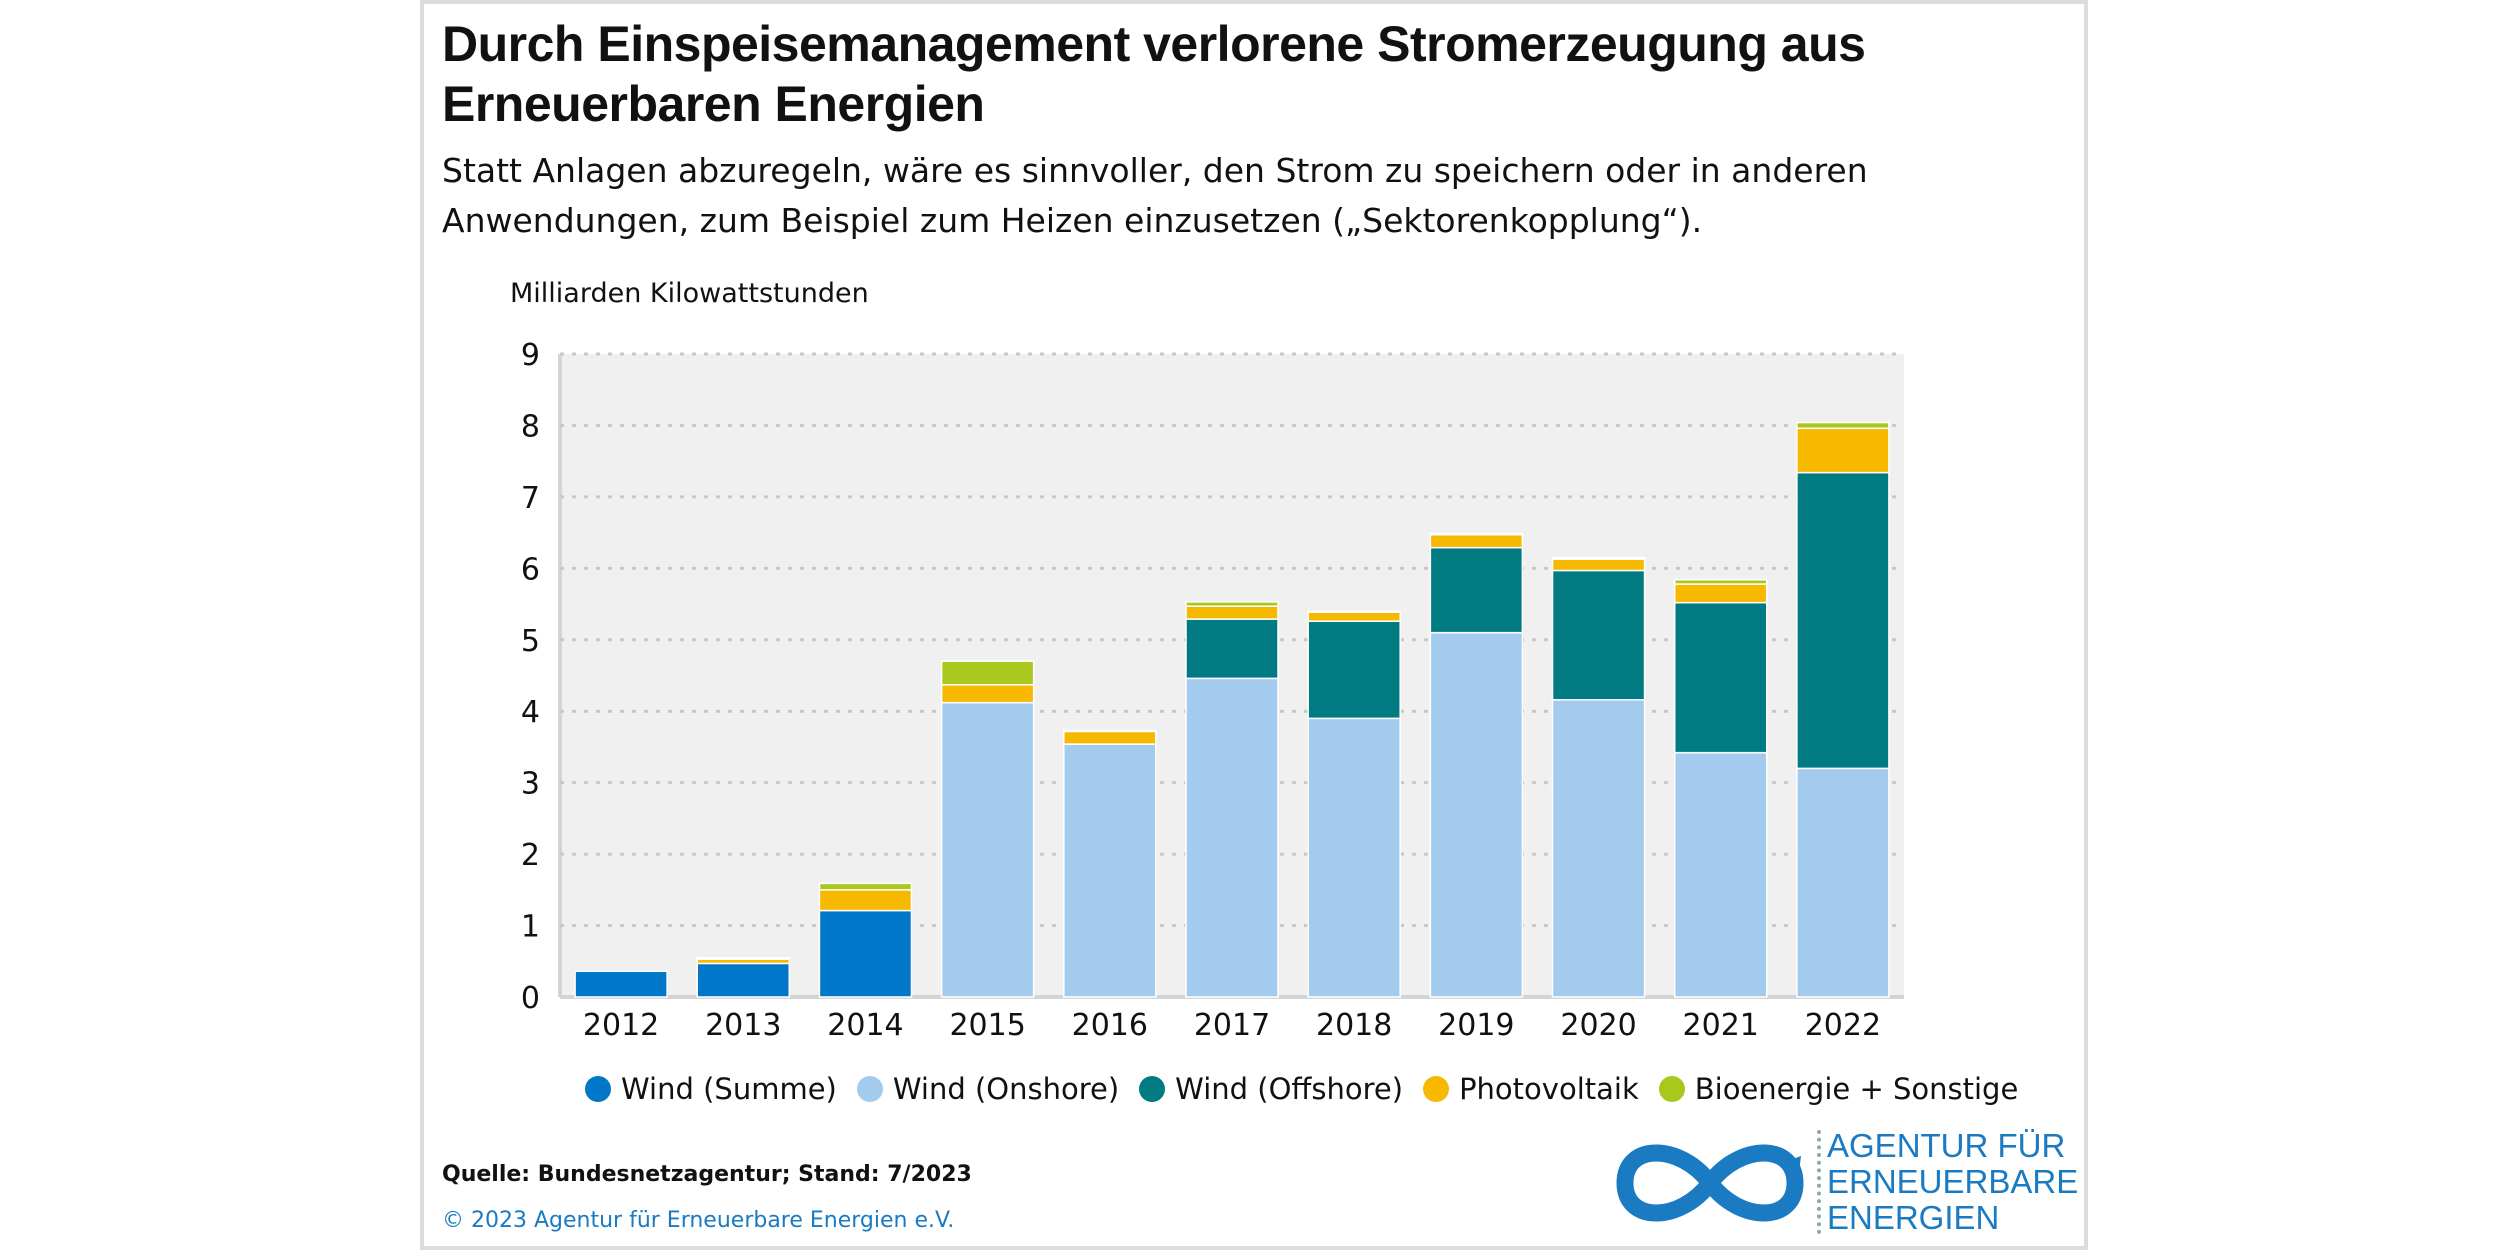 The width and height of the screenshot is (2508, 1254). I want to click on bar-segment-2017-wind-onshore-, so click(1232, 837).